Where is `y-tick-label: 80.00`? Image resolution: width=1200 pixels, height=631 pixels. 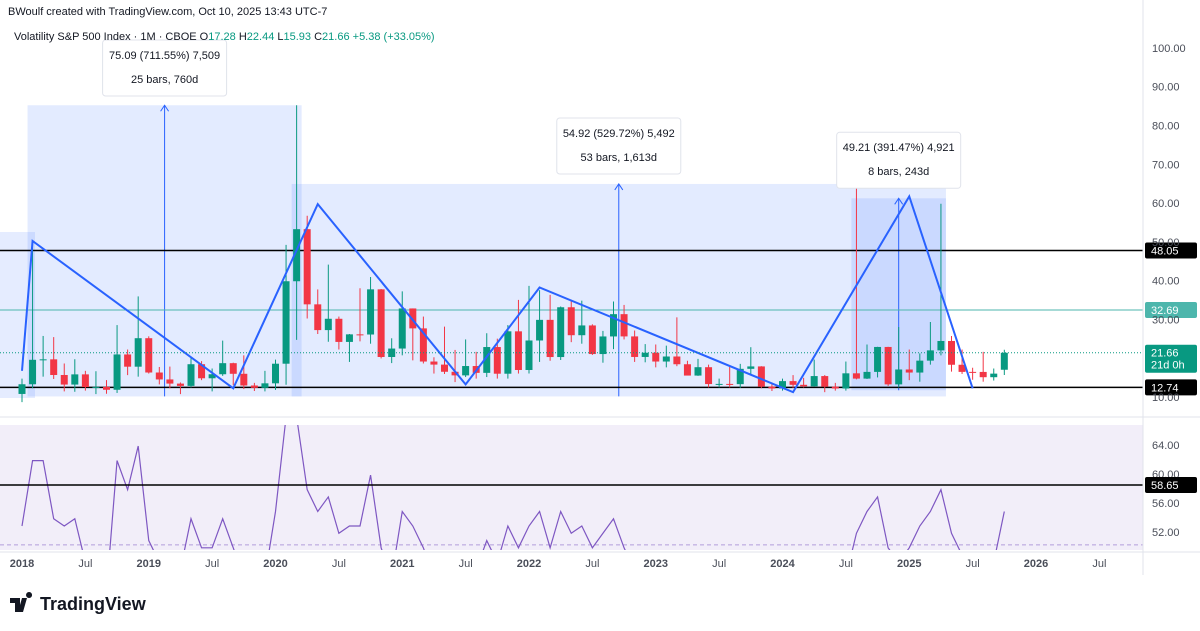
y-tick-label: 80.00 is located at coordinates (1166, 126).